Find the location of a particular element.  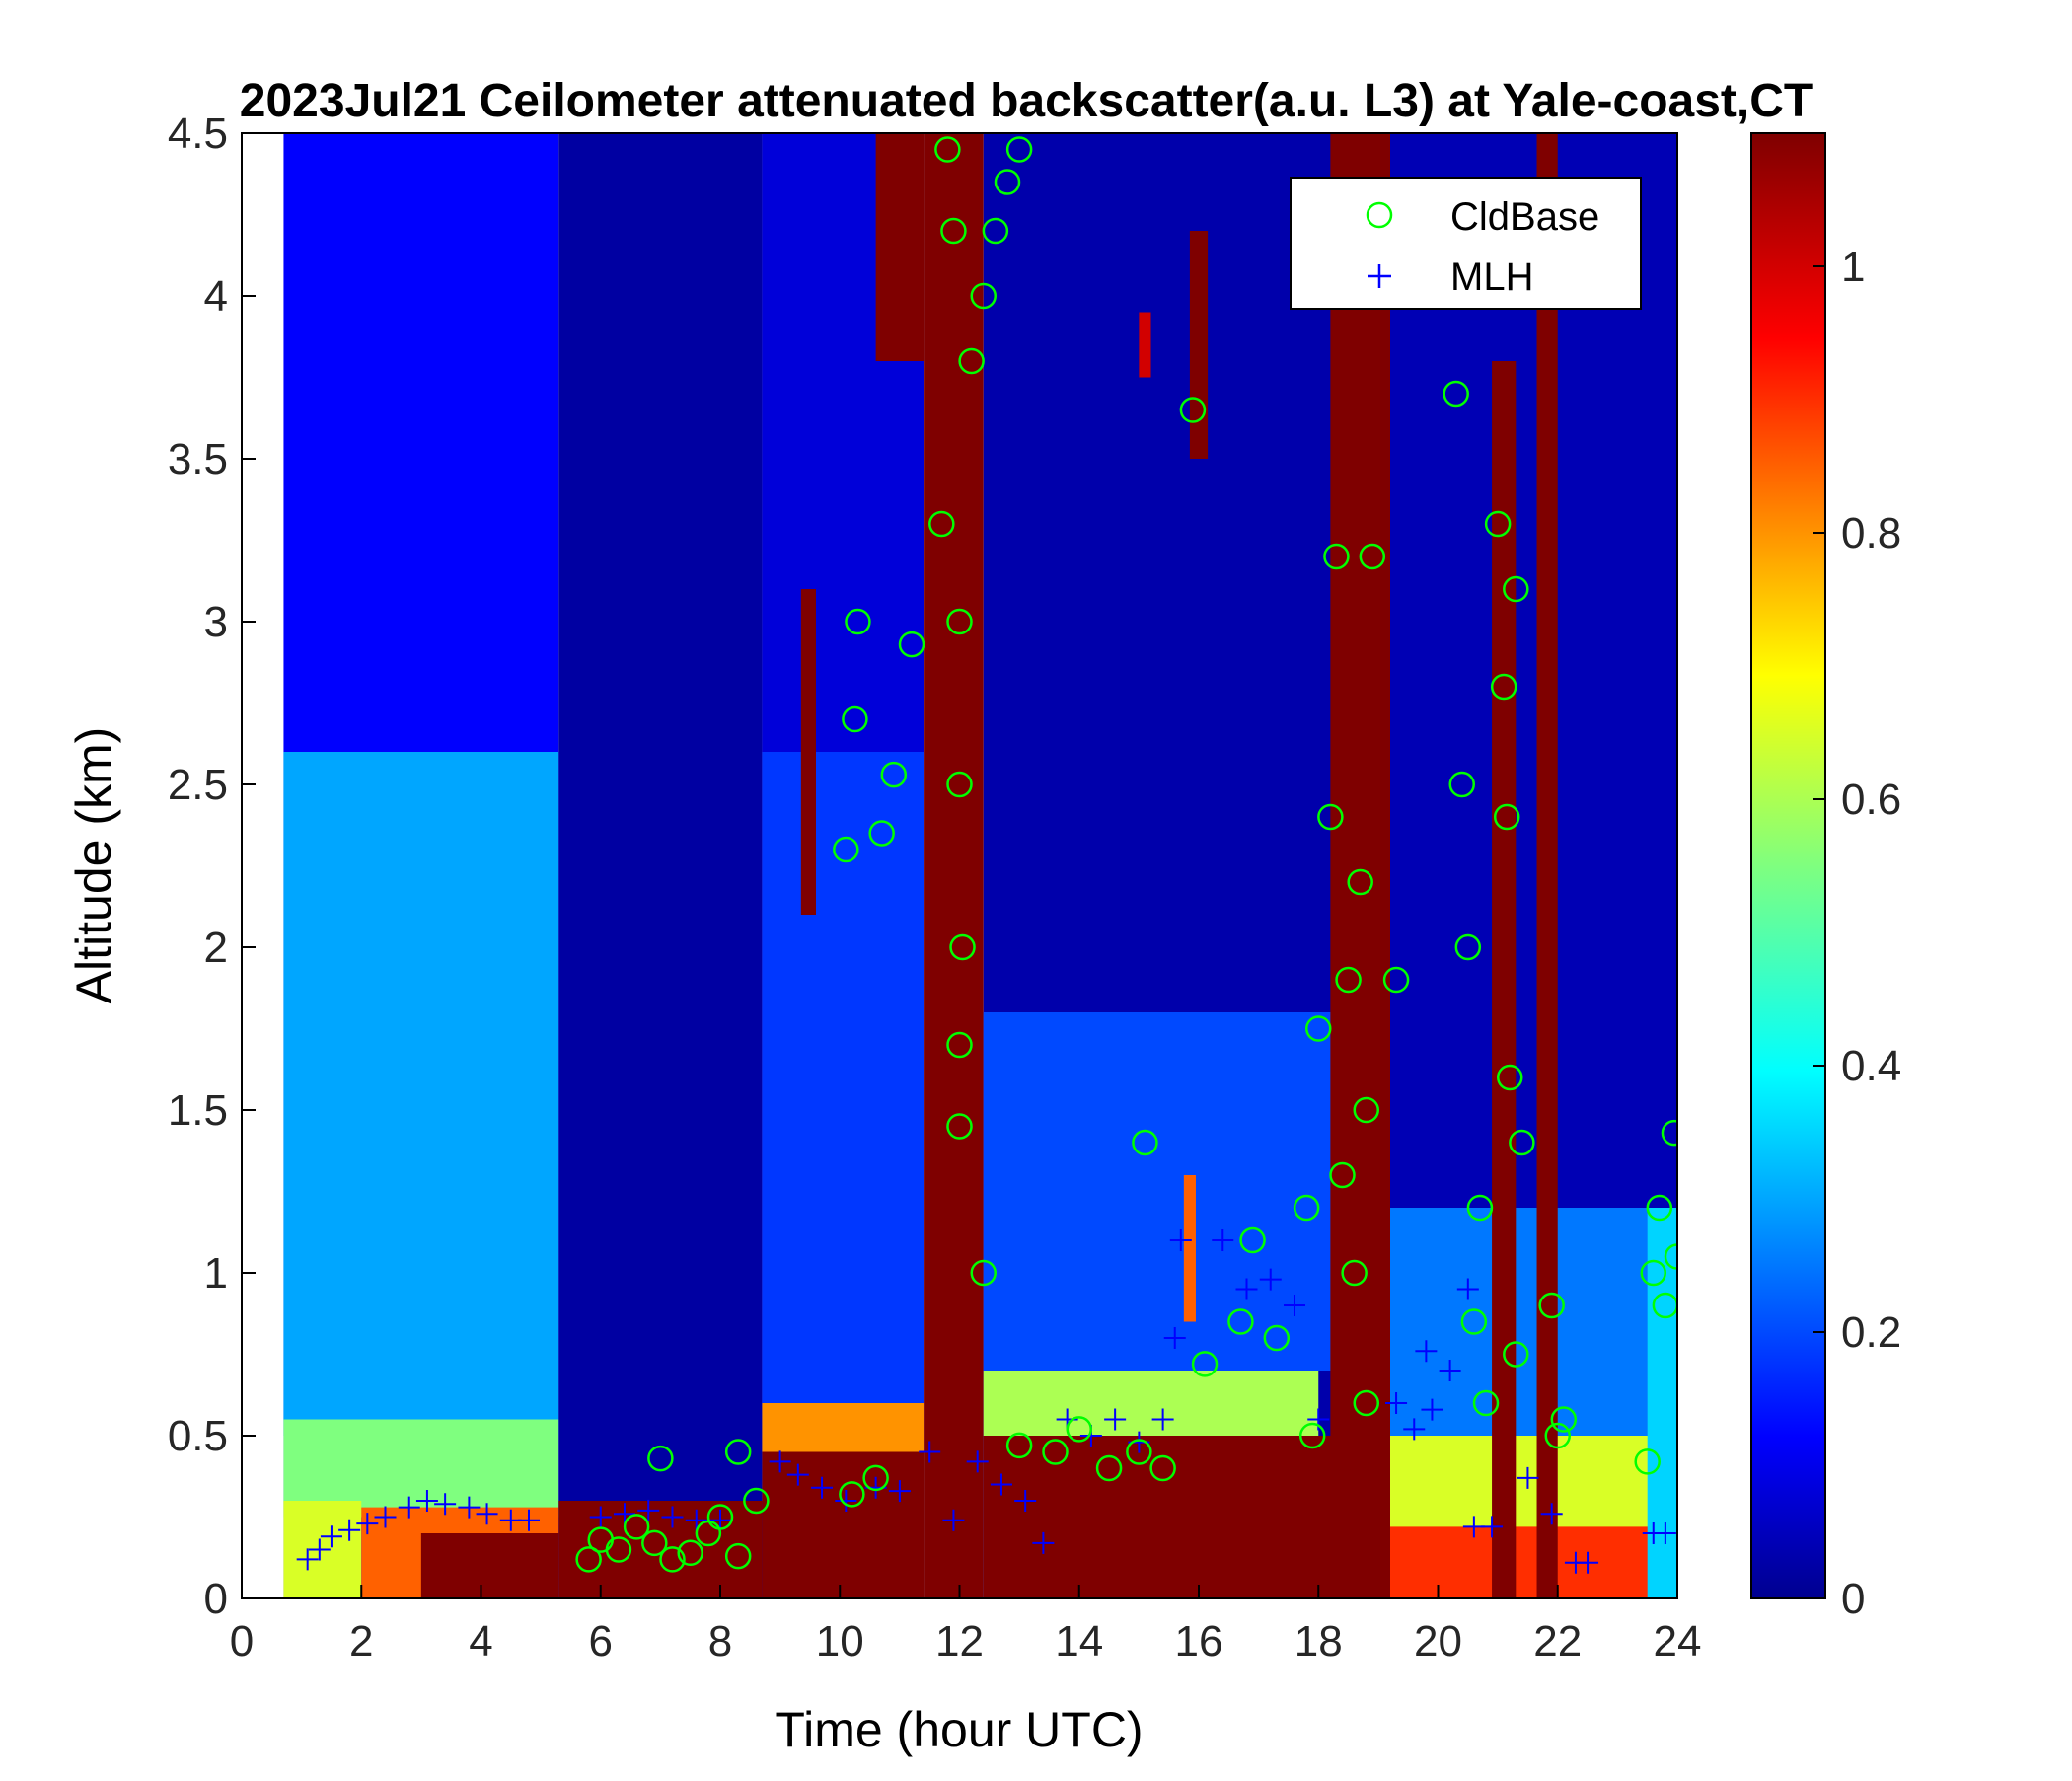

legend-box is located at coordinates (1466, 243).